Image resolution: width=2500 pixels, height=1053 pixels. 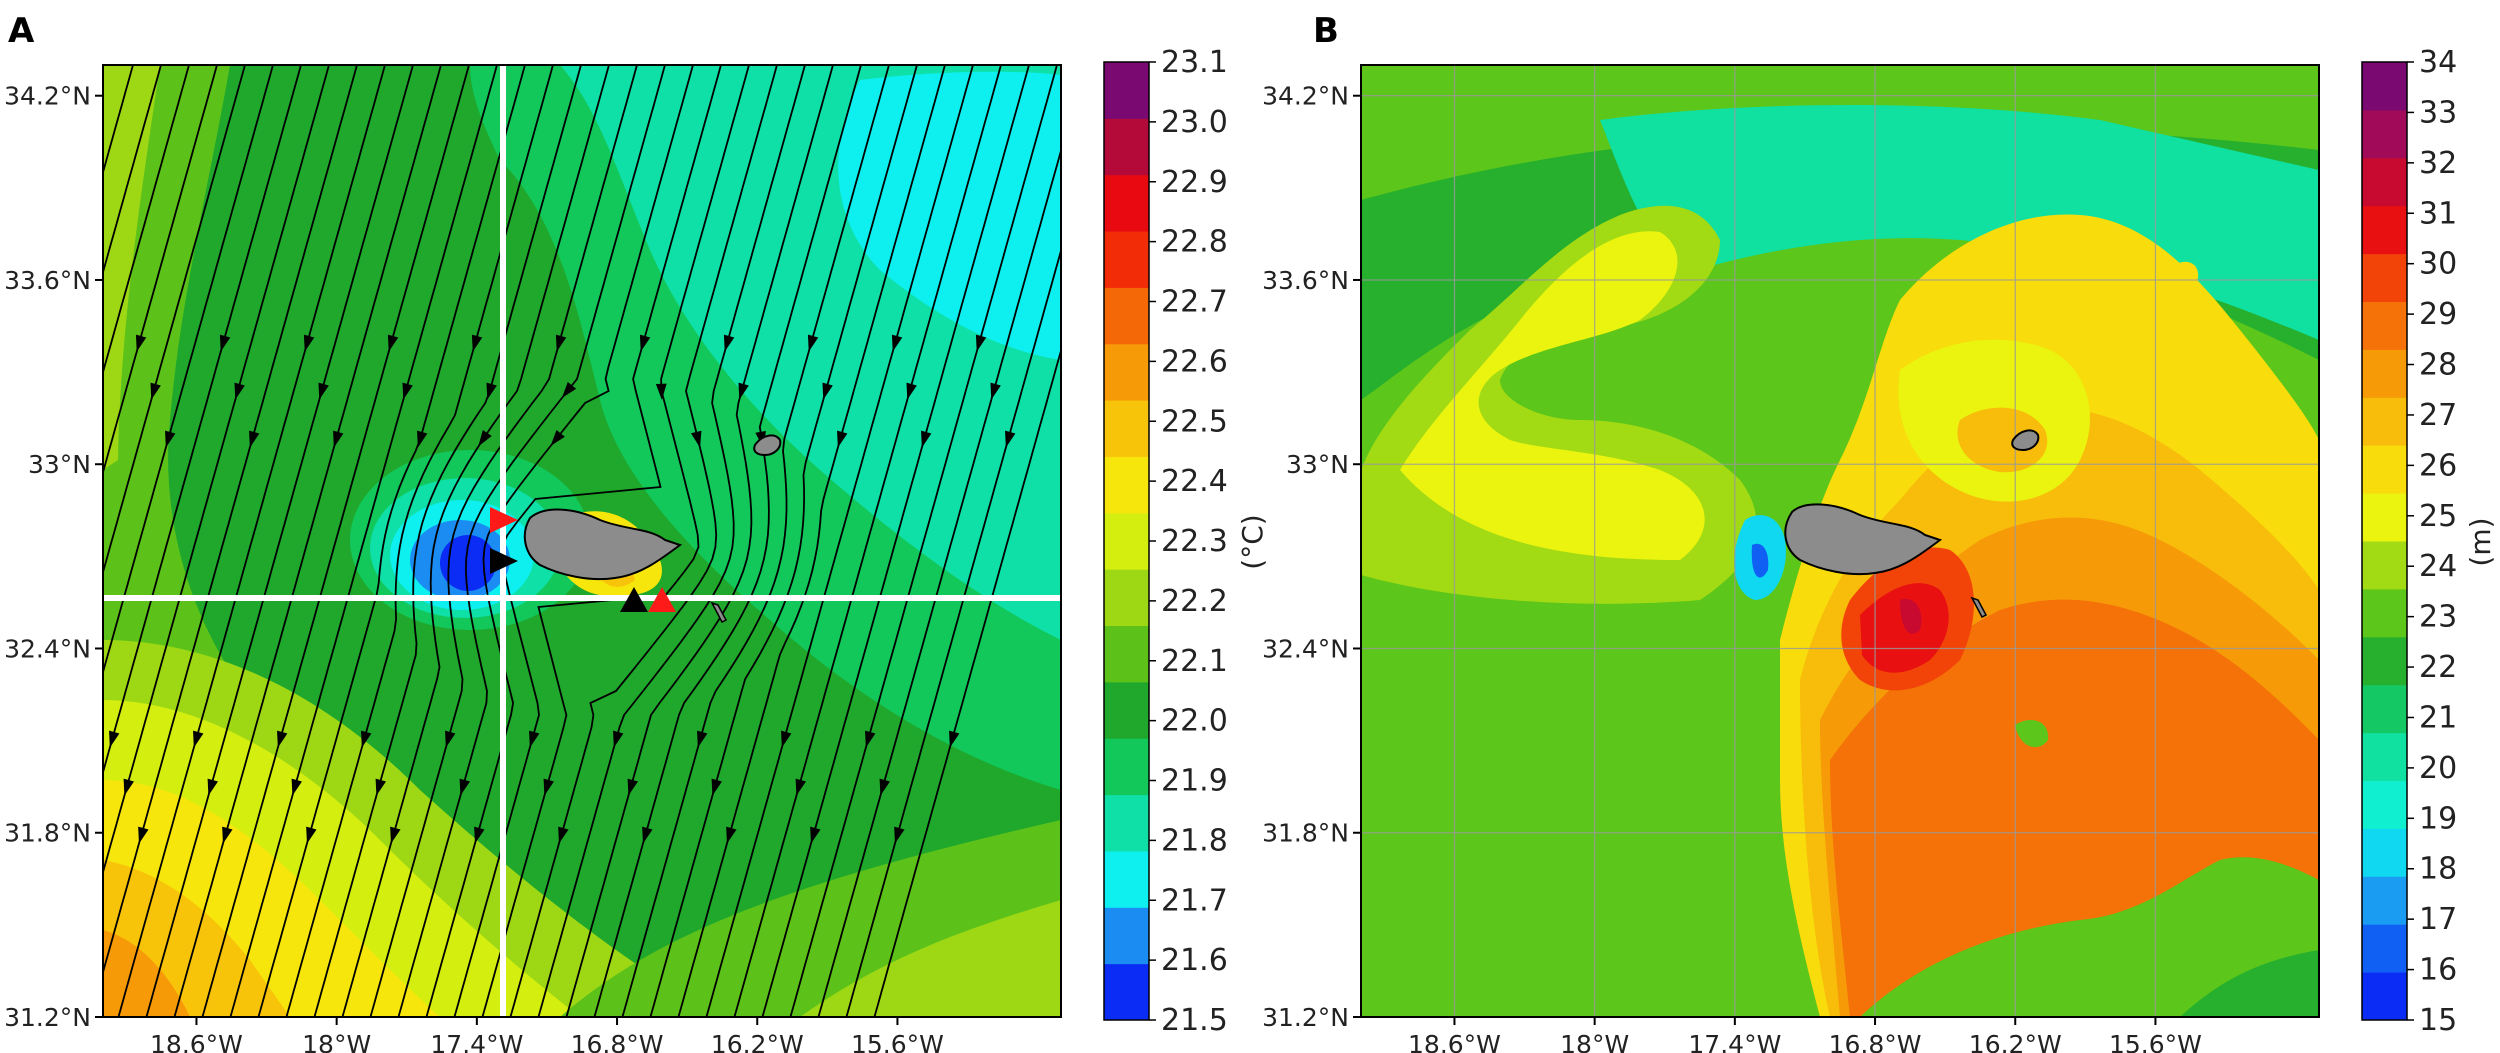 What do you see at coordinates (1305, 833) in the screenshot?
I see `y-tick-label: 31.8°N` at bounding box center [1305, 833].